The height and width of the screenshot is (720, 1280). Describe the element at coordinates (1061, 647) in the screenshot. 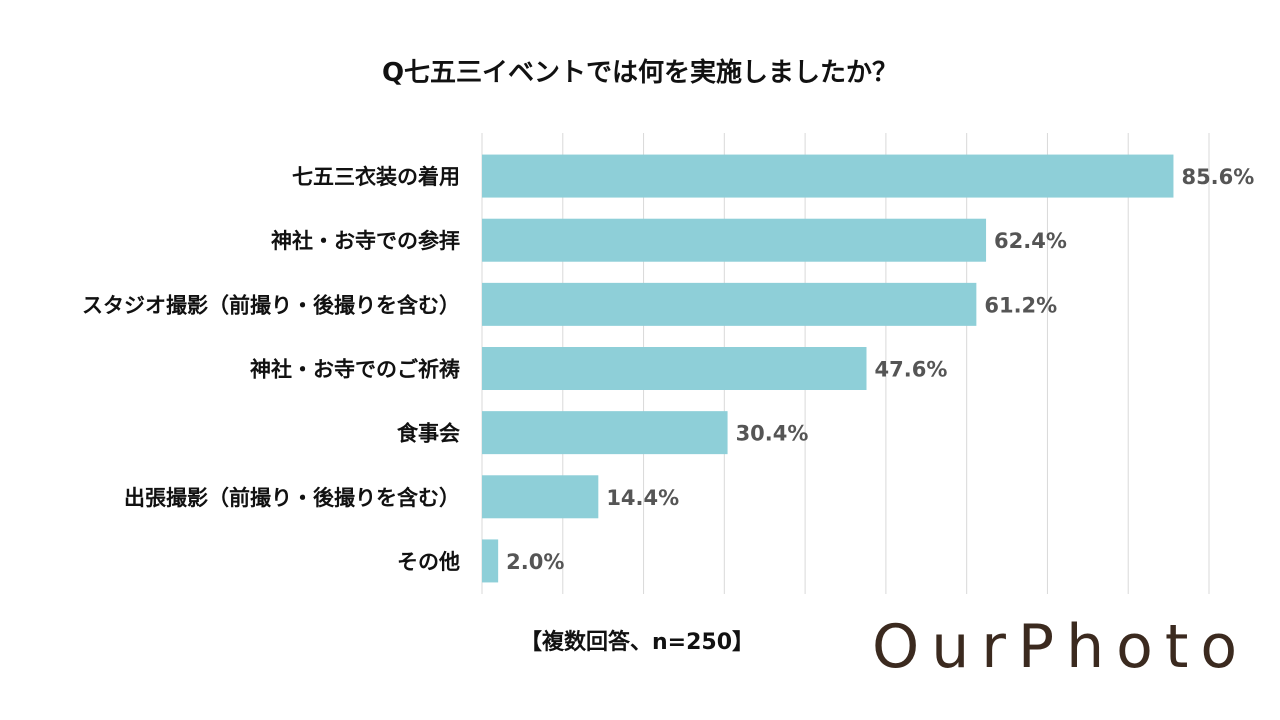

I see `brand-logo: OurPhoto` at that location.